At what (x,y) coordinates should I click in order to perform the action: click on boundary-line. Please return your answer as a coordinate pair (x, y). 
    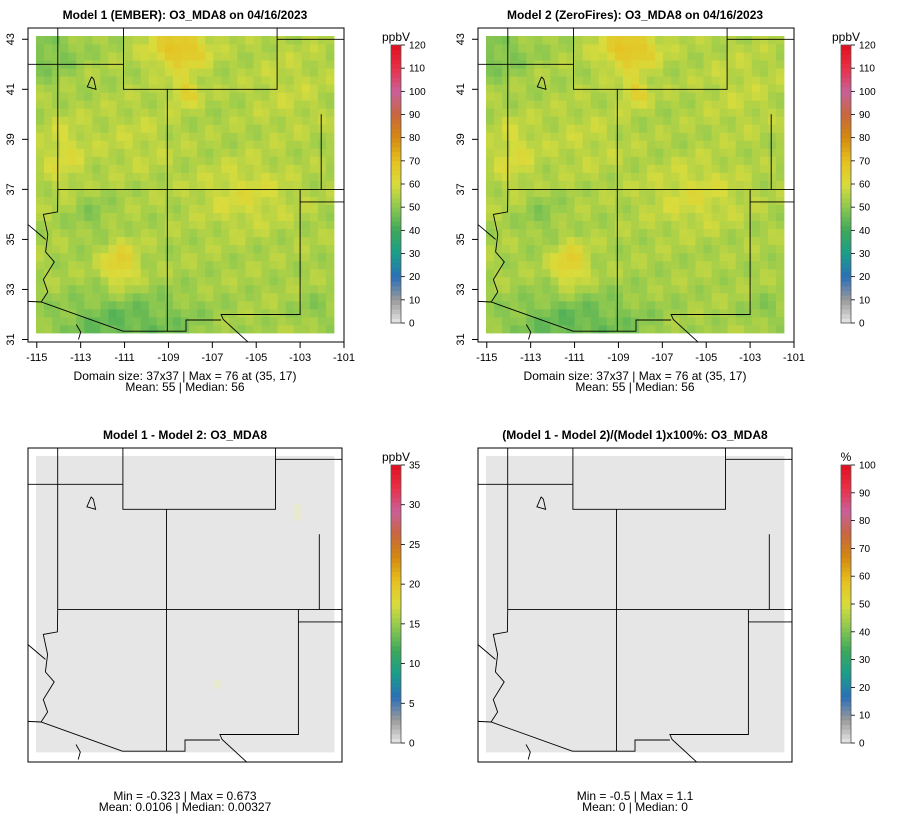
    Looking at the image, I should click on (710, 265).